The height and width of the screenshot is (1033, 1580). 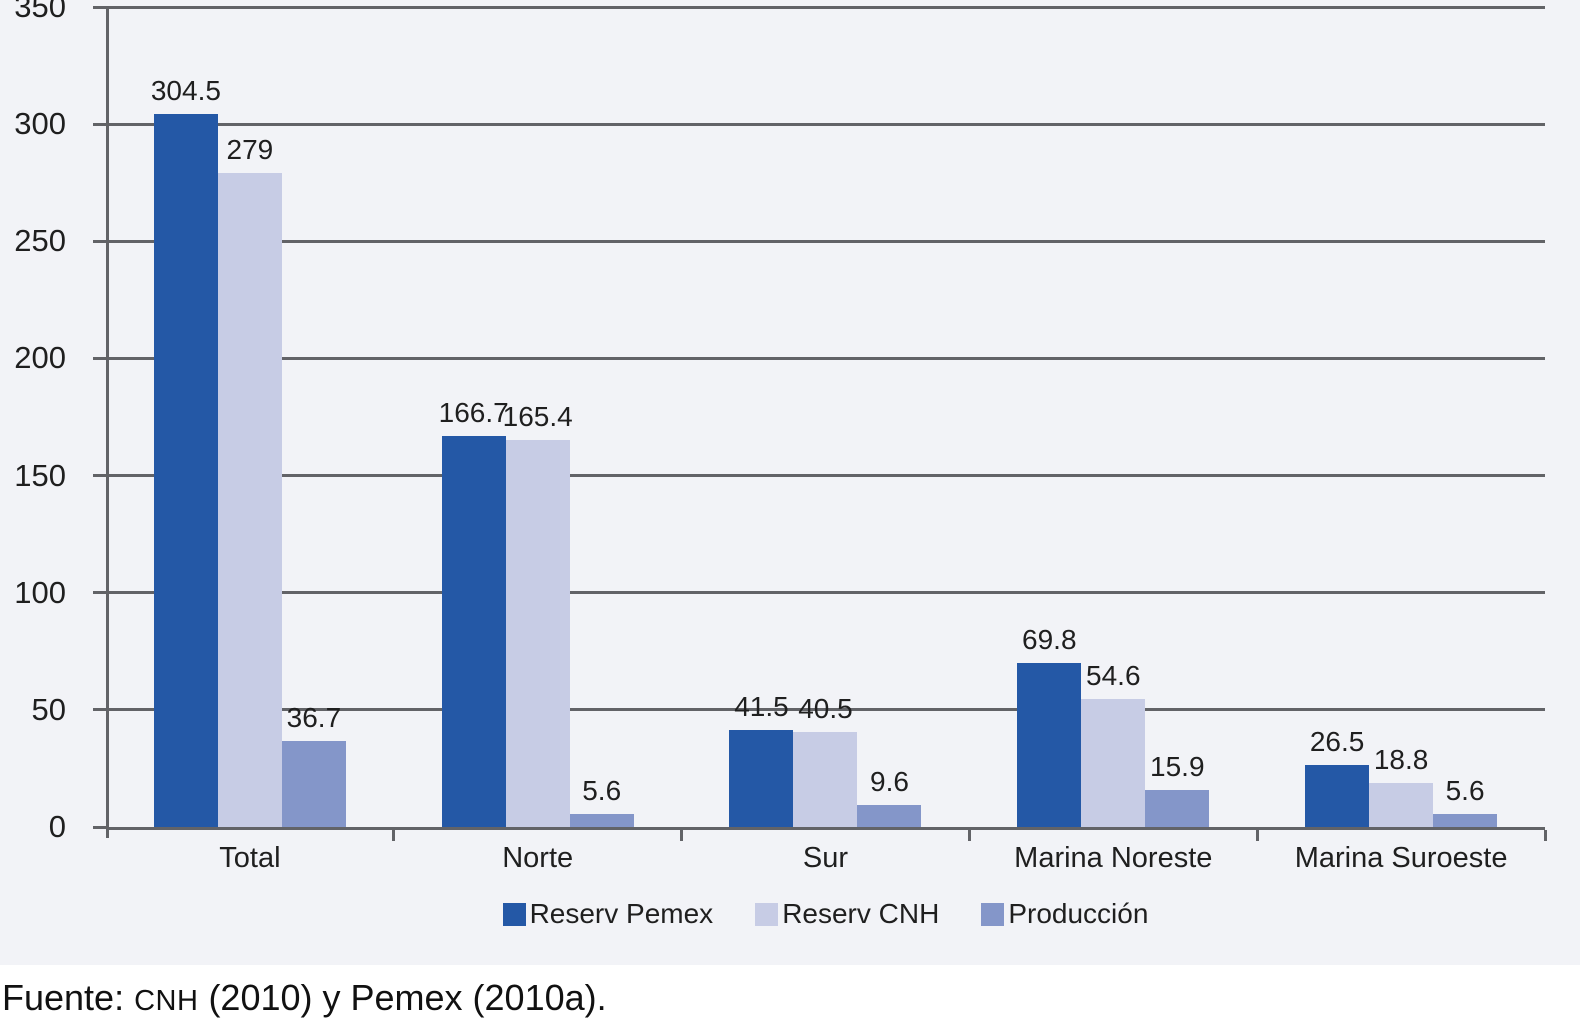 What do you see at coordinates (33, 421) in the screenshot?
I see `y-axis-labels: 0 50 100 150 200 250 300 350` at bounding box center [33, 421].